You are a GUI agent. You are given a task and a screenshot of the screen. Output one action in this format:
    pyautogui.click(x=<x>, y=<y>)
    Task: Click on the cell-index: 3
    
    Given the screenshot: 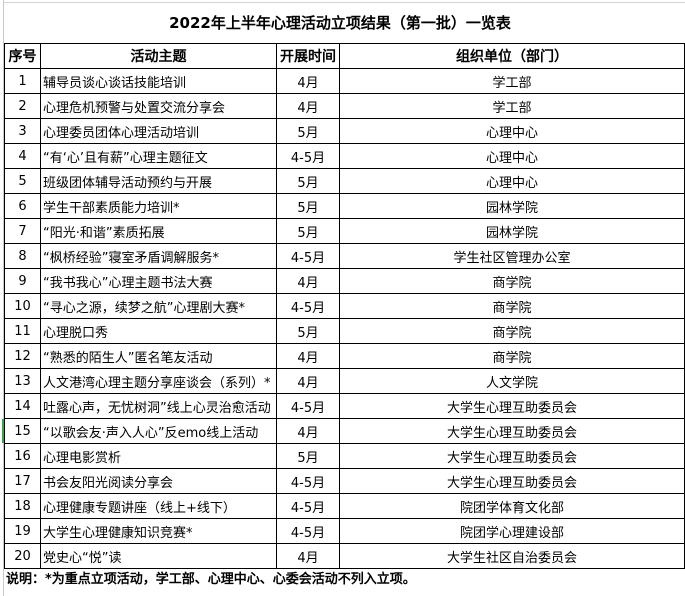 What is the action you would take?
    pyautogui.click(x=22, y=131)
    